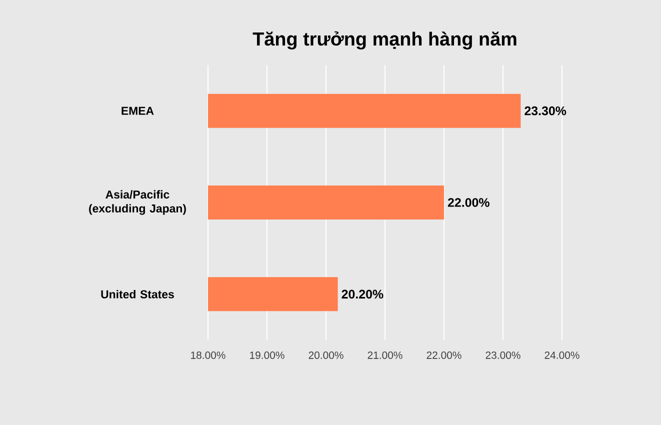  I want to click on x-tick-label: 24.00%, so click(562, 355).